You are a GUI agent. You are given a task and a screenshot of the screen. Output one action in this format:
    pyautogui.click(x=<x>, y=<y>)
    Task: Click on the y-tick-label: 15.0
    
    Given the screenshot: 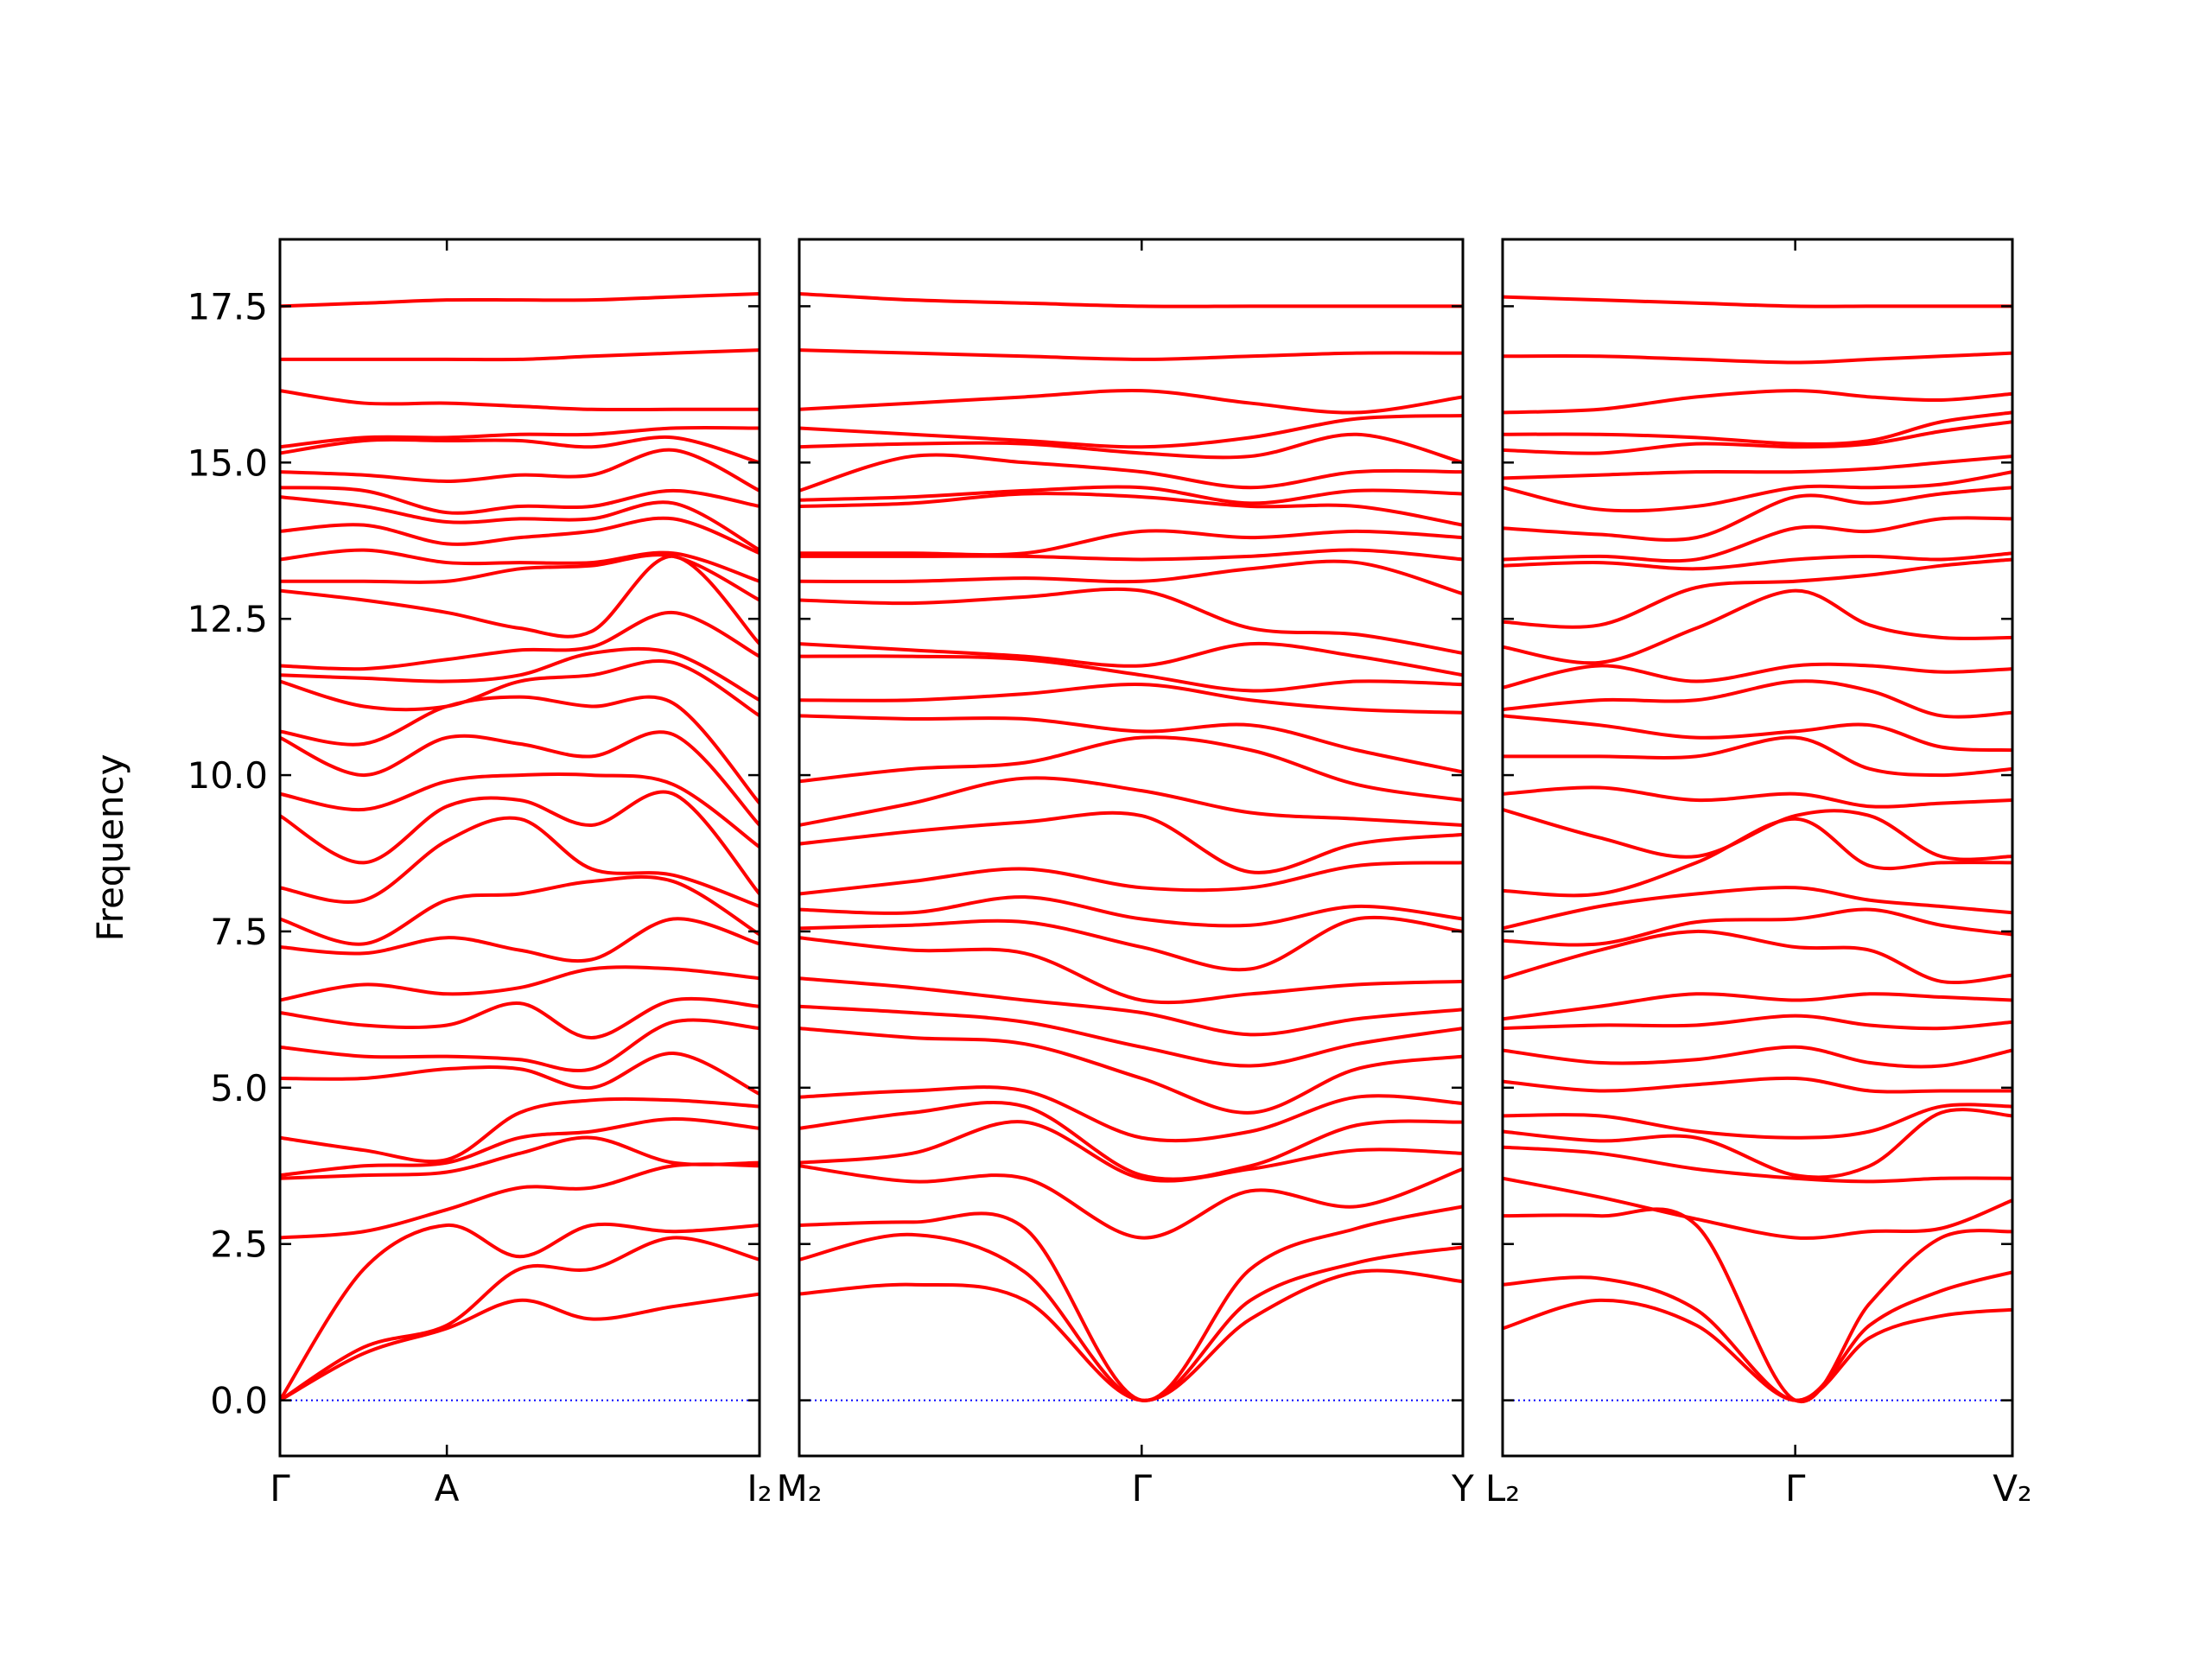 What is the action you would take?
    pyautogui.click(x=227, y=463)
    